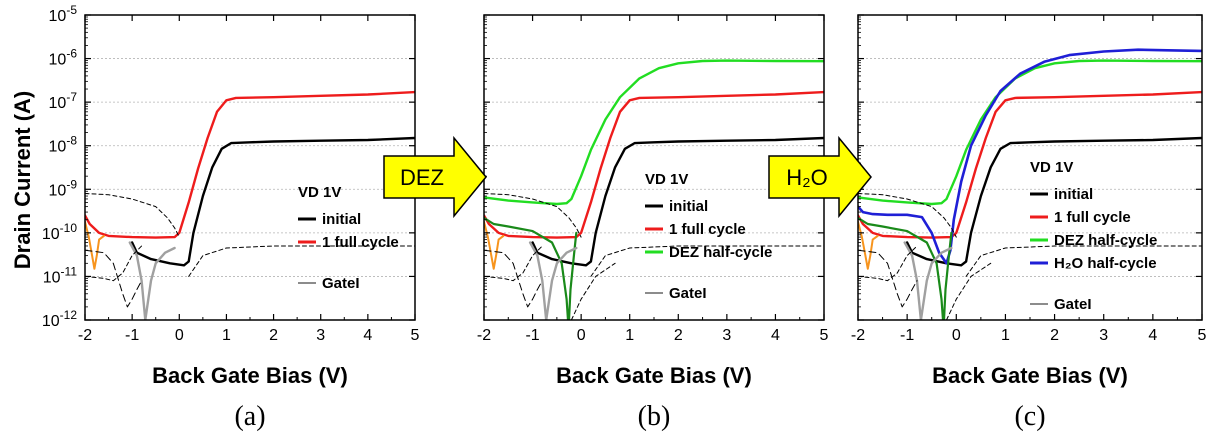 The image size is (1221, 440). What do you see at coordinates (63, 101) in the screenshot?
I see `y-tick-label: 10⁻⁷` at bounding box center [63, 101].